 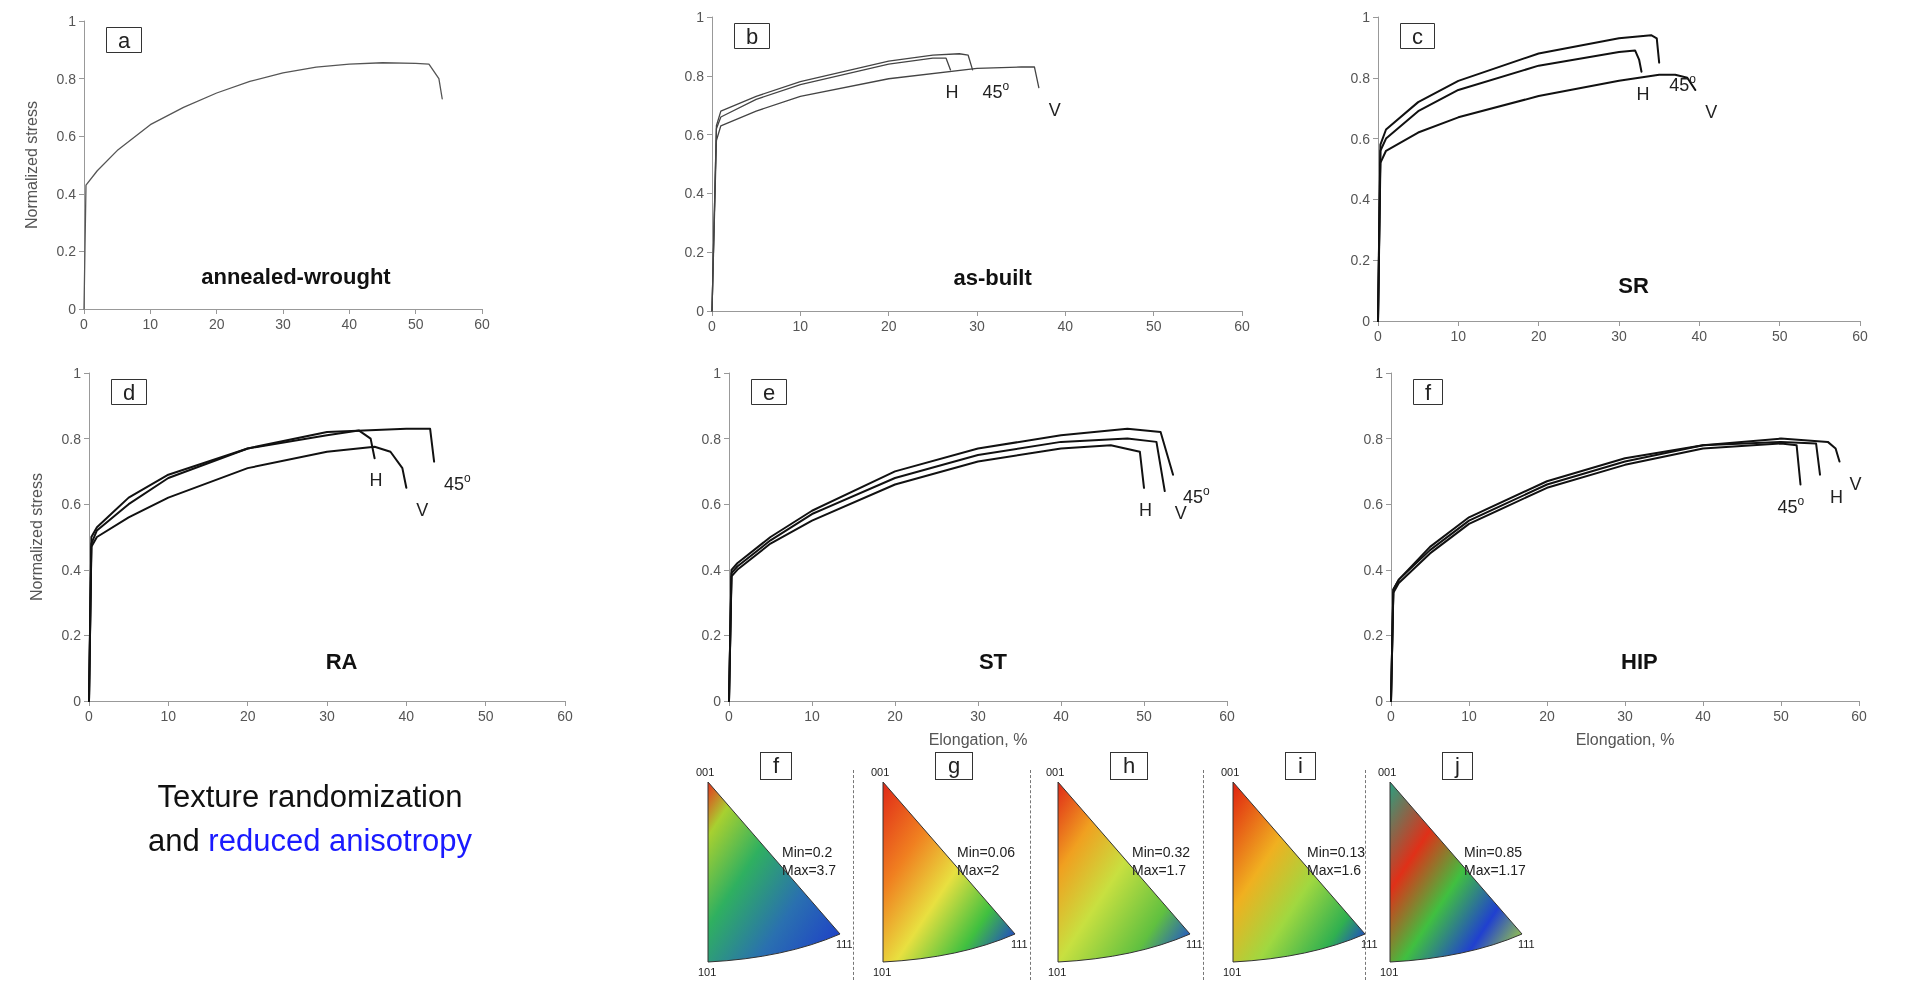 What do you see at coordinates (1417, 36) in the screenshot?
I see `chart-title: c` at bounding box center [1417, 36].